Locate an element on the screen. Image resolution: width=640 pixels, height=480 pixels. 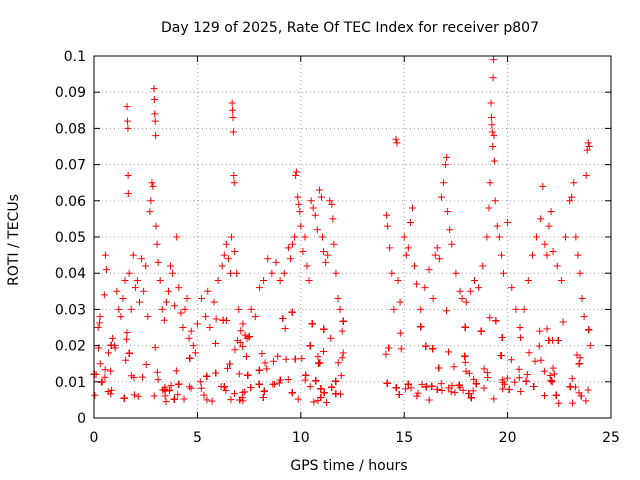
y-tick-label: 0.03 is located at coordinates (70, 310).